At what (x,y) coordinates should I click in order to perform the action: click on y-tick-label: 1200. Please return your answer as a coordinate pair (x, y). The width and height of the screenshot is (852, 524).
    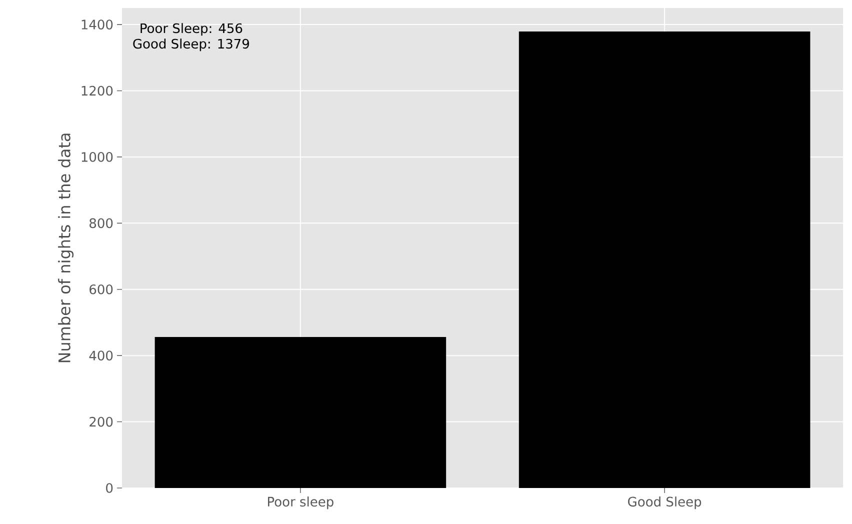
    Looking at the image, I should click on (97, 91).